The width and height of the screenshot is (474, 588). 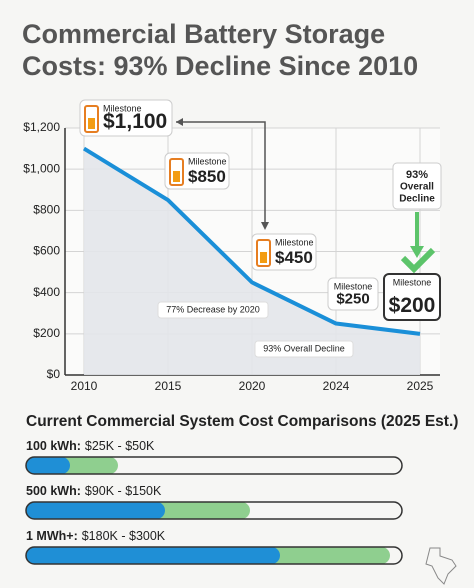 What do you see at coordinates (336, 386) in the screenshot?
I see `x-tick-label: 2024` at bounding box center [336, 386].